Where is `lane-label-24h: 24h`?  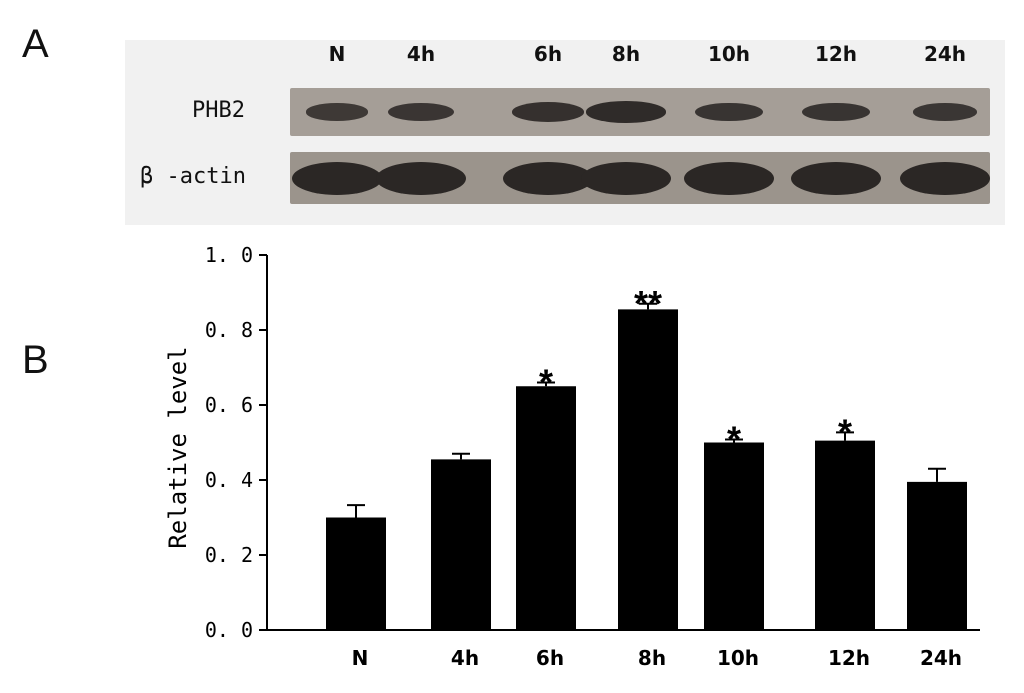 lane-label-24h: 24h is located at coordinates (945, 54).